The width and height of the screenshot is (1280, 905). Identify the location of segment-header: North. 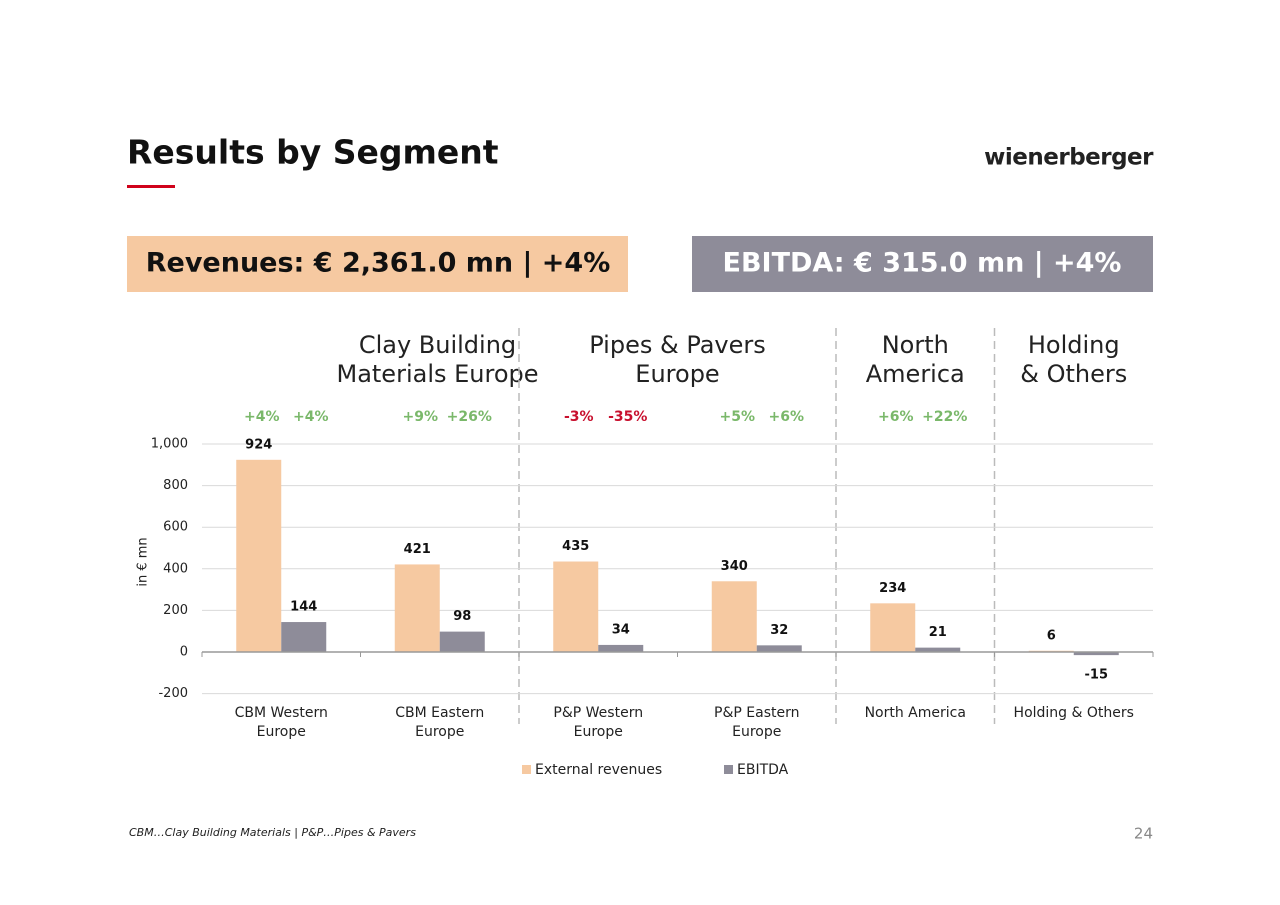
(915, 345).